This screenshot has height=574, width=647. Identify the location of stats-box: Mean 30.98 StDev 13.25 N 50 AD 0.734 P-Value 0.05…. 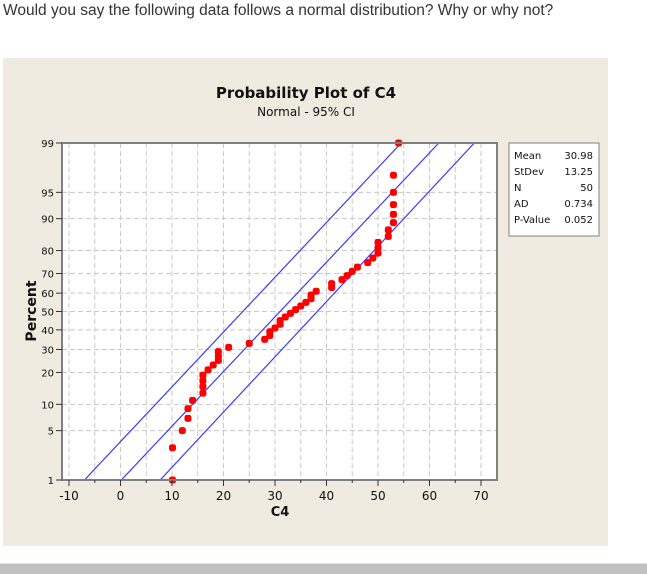
(554, 189).